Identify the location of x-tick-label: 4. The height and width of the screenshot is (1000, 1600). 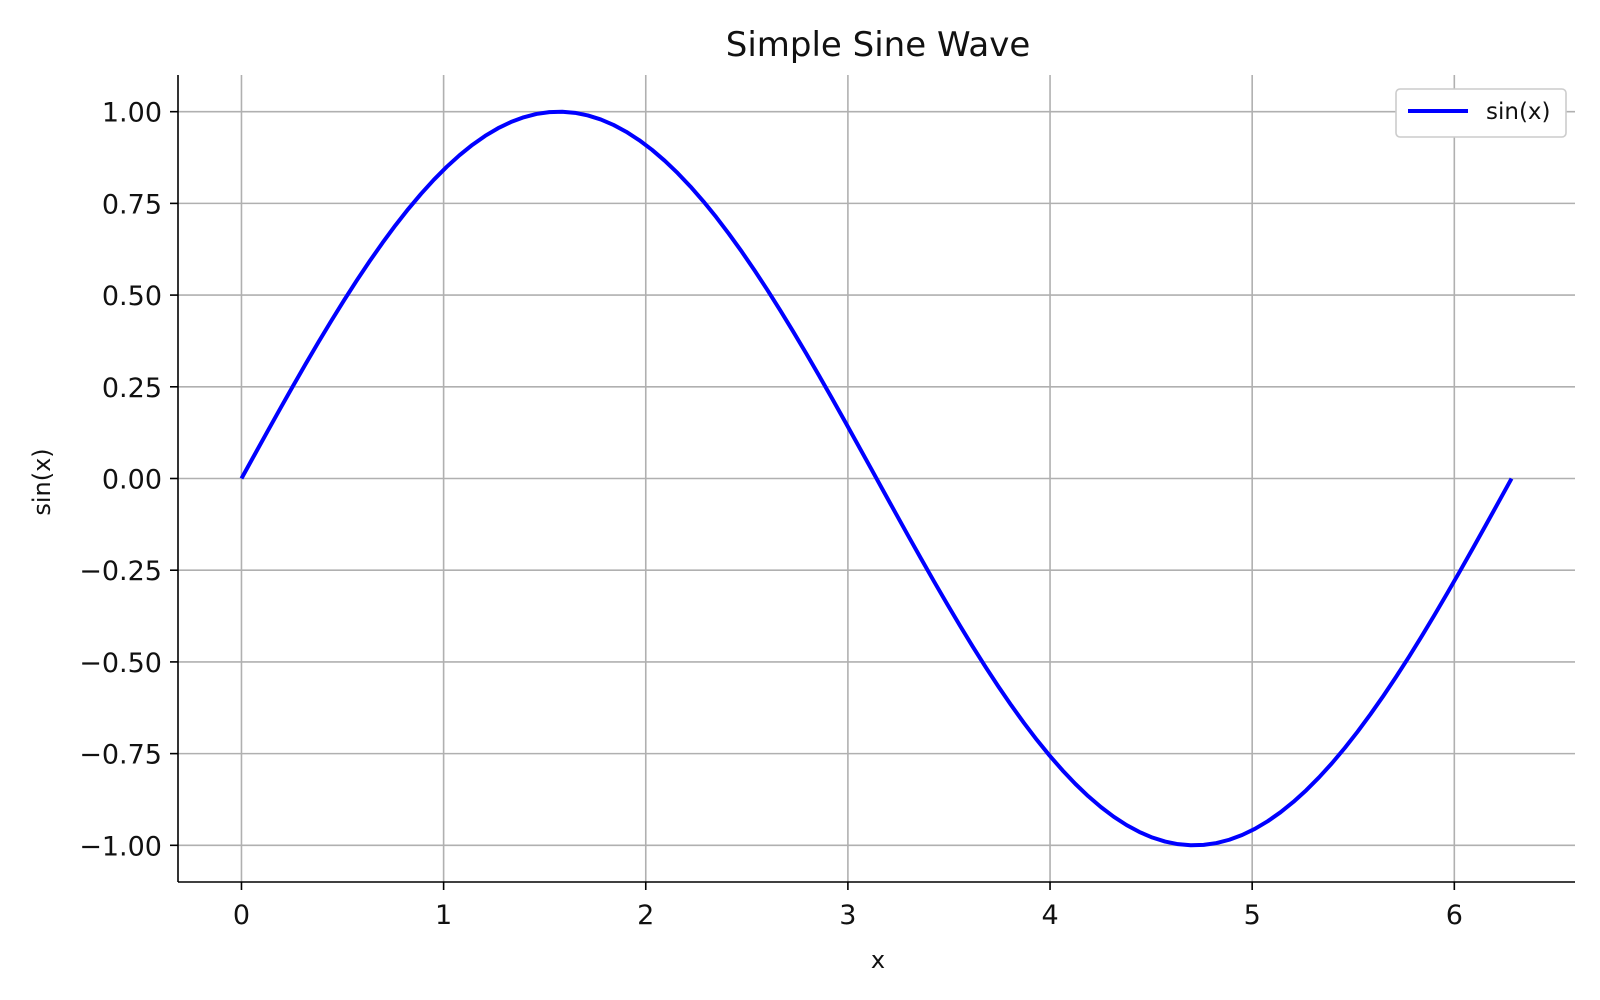
(1049, 915).